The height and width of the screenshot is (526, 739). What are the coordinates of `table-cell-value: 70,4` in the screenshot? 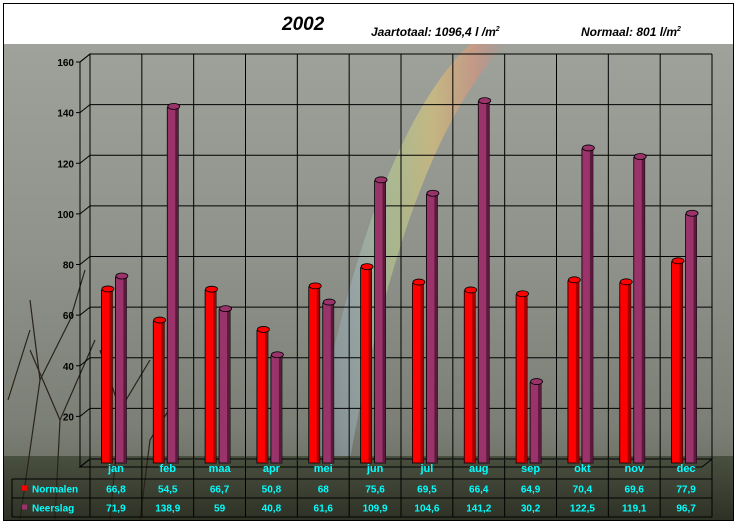 It's located at (583, 490).